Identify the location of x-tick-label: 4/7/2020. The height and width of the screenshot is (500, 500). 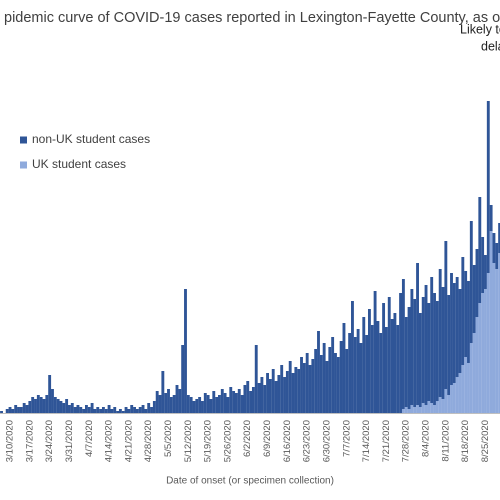
(89, 438).